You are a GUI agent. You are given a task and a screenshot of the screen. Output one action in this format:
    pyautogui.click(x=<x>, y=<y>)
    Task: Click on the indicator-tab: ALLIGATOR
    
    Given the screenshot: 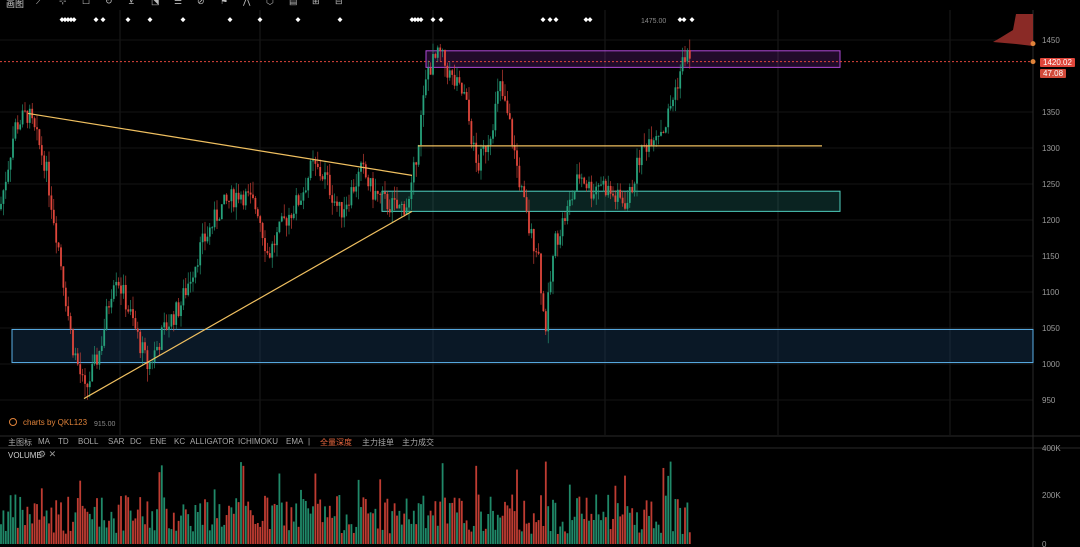 What is the action you would take?
    pyautogui.click(x=212, y=441)
    